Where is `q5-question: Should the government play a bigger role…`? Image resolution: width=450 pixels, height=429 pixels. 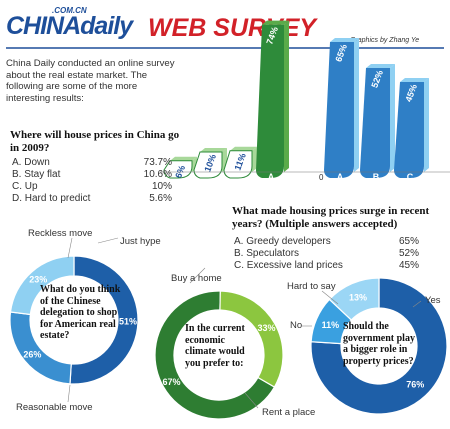
q5-question: Should the government play a bigger role… is located at coordinates (379, 344).